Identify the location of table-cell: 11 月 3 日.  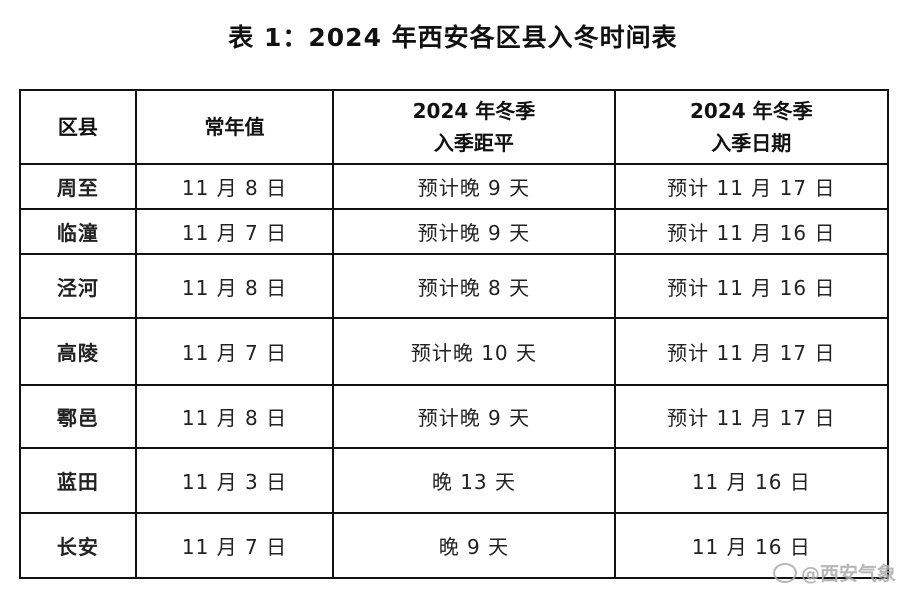
(234, 480).